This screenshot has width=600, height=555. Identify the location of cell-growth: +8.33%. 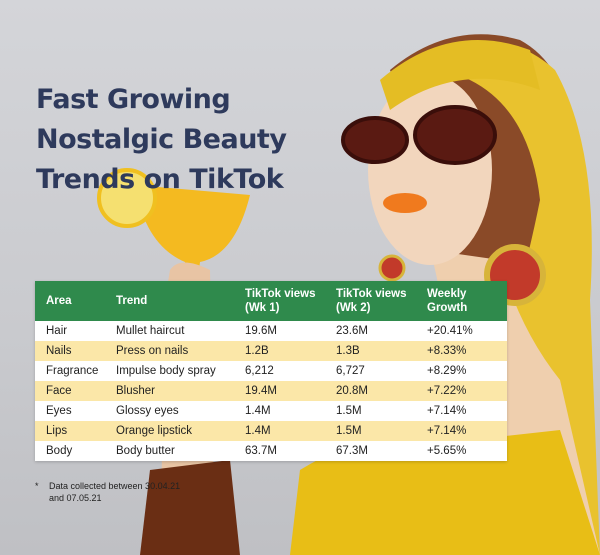
(447, 351).